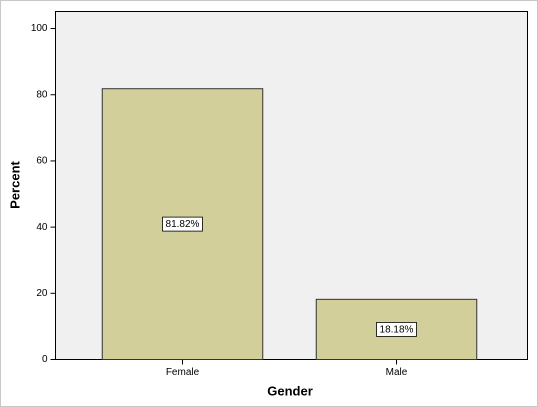 The image size is (538, 407). I want to click on y-tick-label: 80, so click(42, 94).